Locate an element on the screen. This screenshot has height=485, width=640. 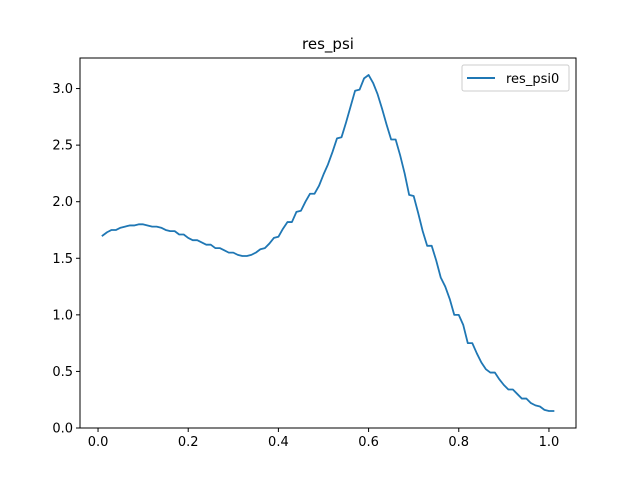
x-axis: 0.0 0.2 0.4 0.6 0.8 1.0 is located at coordinates (324, 439).